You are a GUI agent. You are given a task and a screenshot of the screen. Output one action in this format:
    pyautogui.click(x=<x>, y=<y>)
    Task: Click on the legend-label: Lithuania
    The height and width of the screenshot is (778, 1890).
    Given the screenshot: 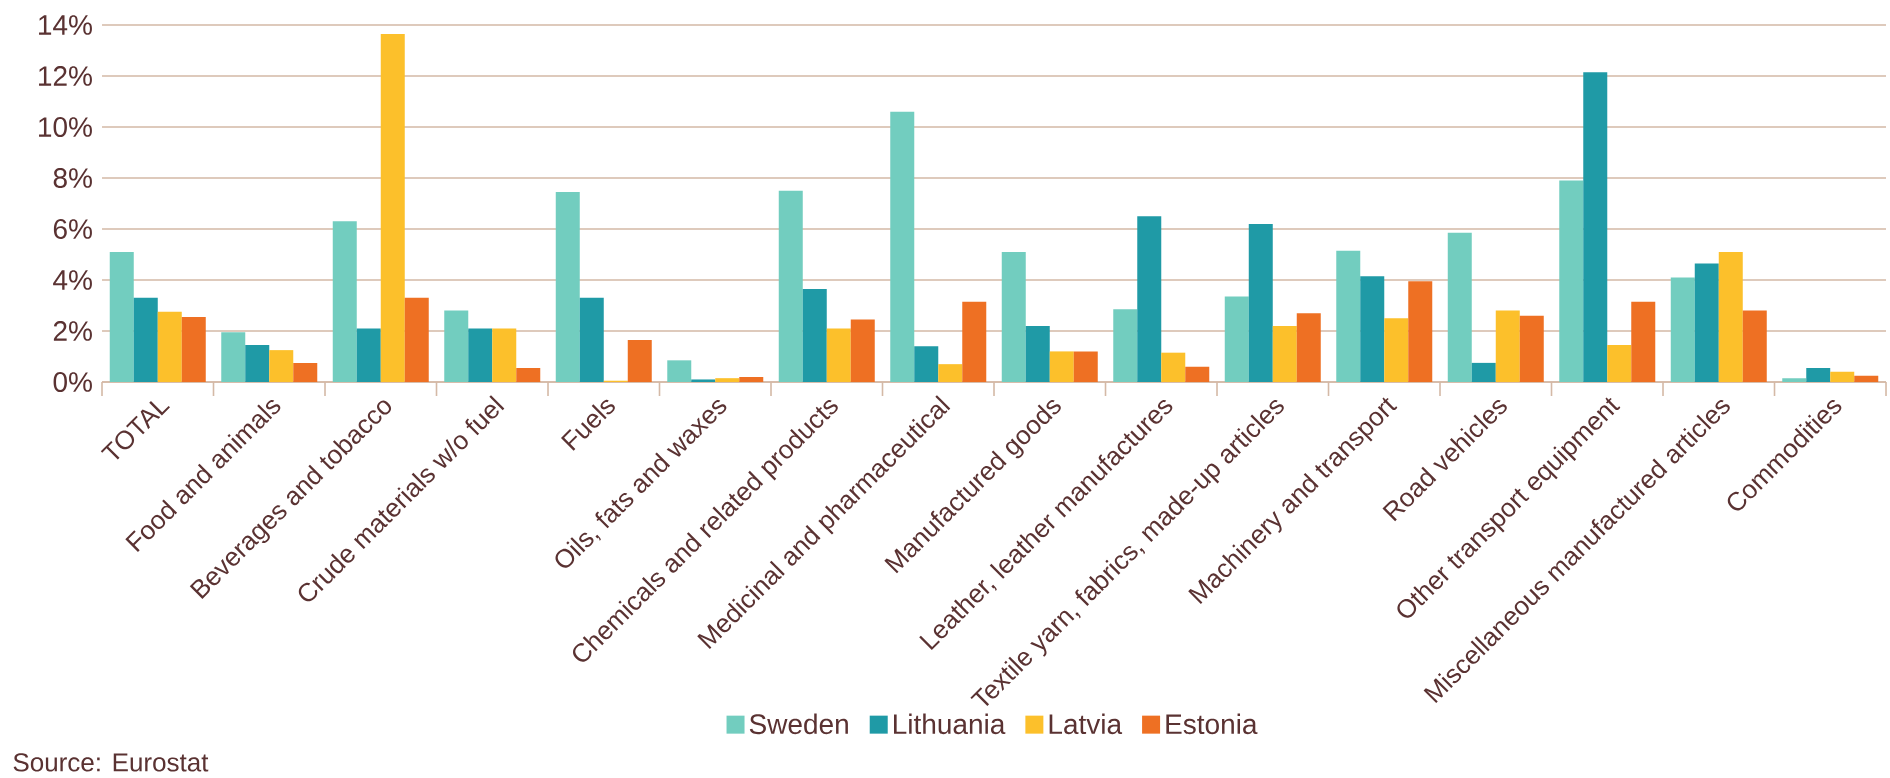 What is the action you would take?
    pyautogui.click(x=950, y=724)
    